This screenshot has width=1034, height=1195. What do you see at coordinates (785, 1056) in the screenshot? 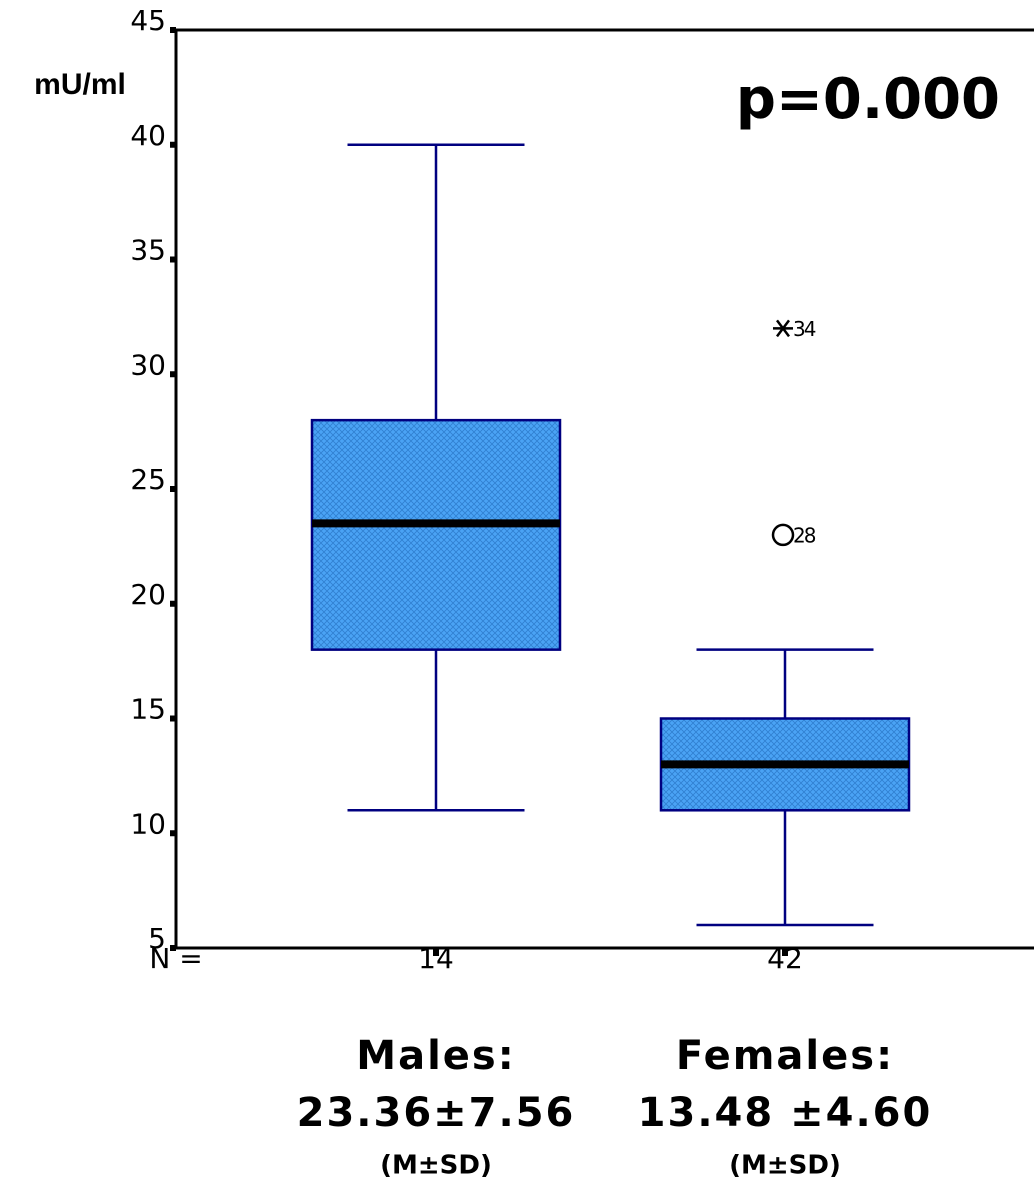
I see `group-name: Females:` at bounding box center [785, 1056].